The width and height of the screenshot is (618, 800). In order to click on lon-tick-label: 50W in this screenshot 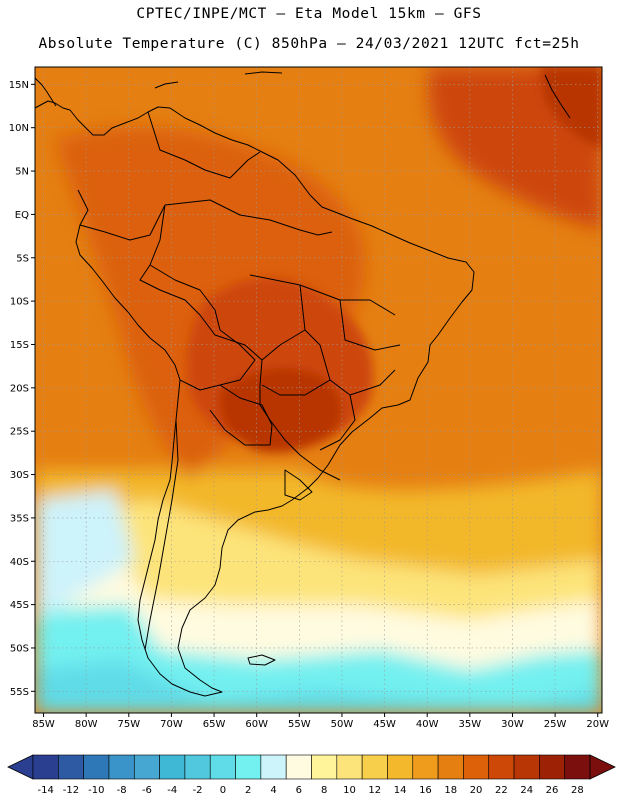, I will do `click(342, 724)`.